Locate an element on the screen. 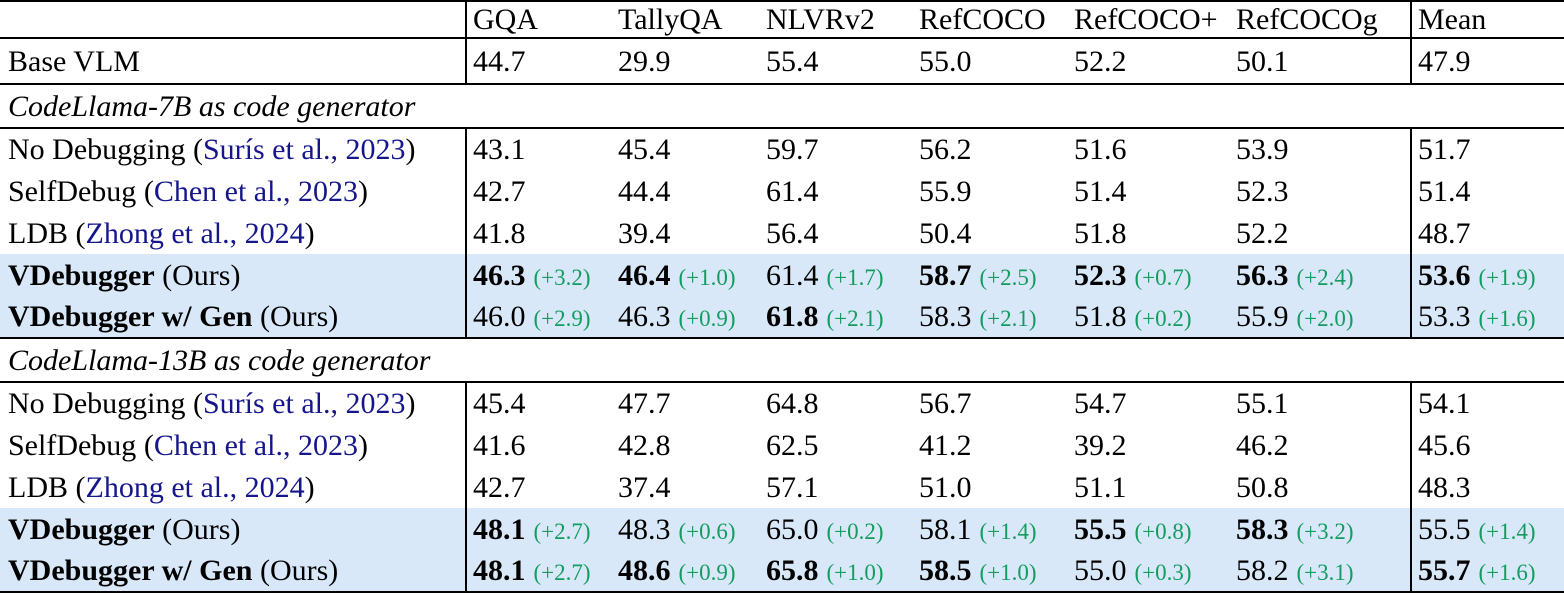  metric-cell: 51.6 is located at coordinates (1149, 149).